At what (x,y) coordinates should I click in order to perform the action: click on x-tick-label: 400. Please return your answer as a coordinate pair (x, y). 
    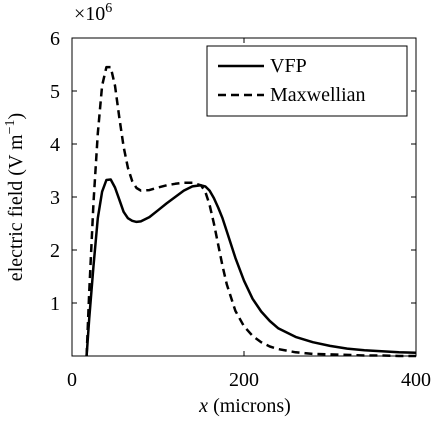
    Looking at the image, I should click on (416, 380).